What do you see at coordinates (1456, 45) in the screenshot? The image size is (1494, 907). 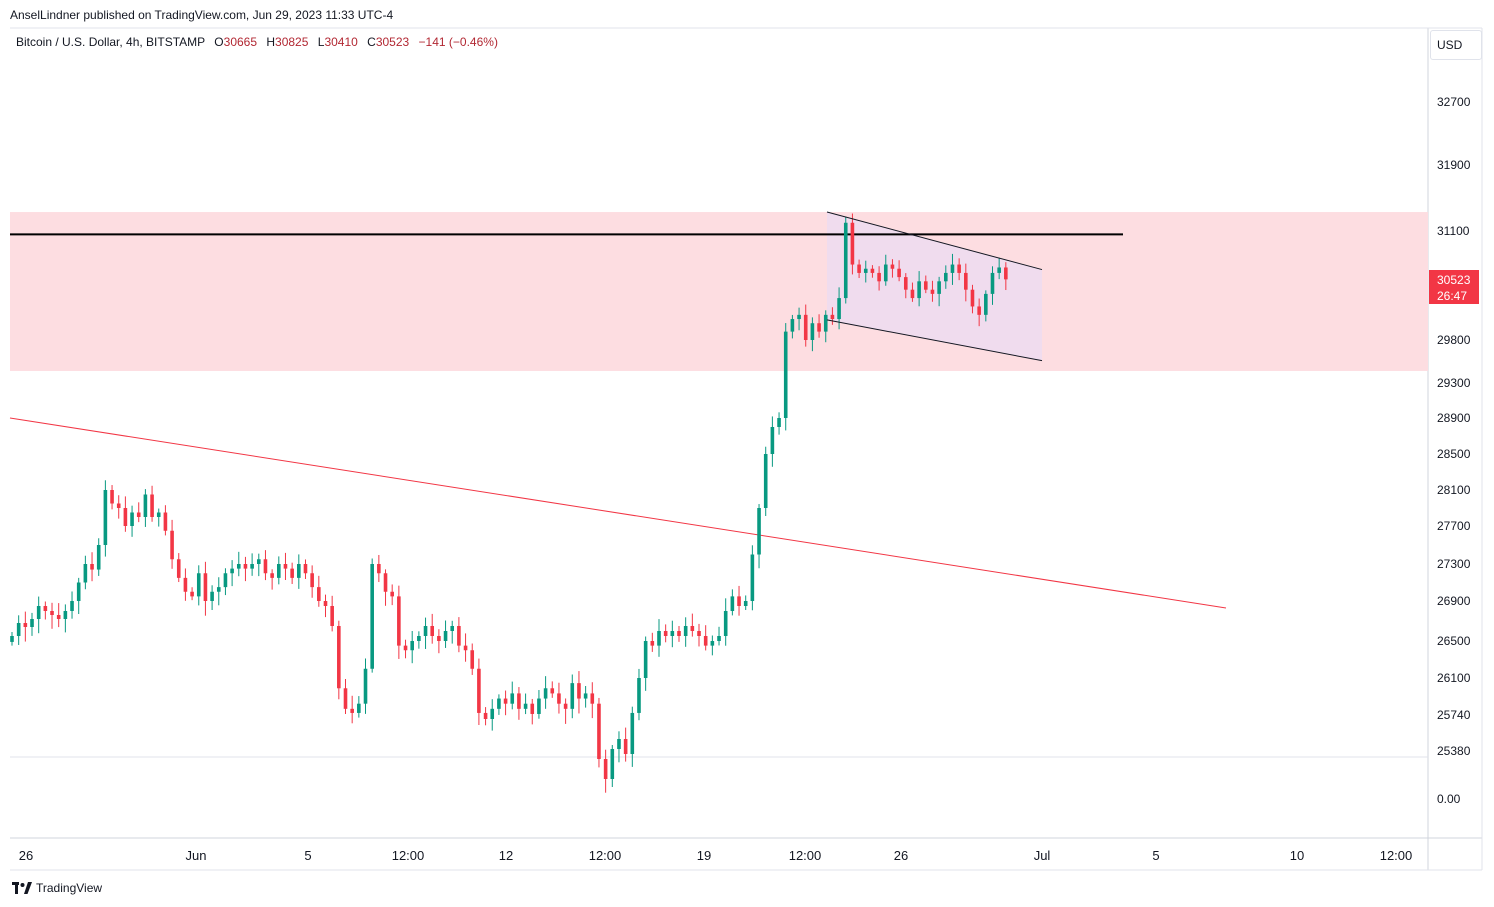 I see `currency-selector: USD` at bounding box center [1456, 45].